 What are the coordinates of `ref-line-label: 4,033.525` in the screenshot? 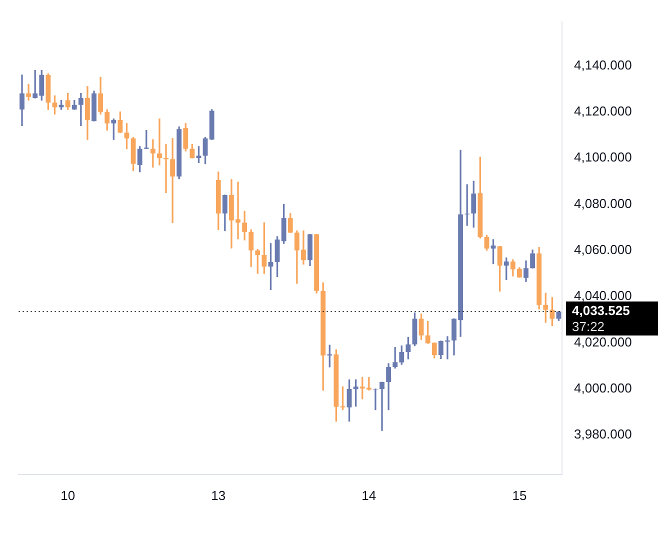 It's located at (601, 310).